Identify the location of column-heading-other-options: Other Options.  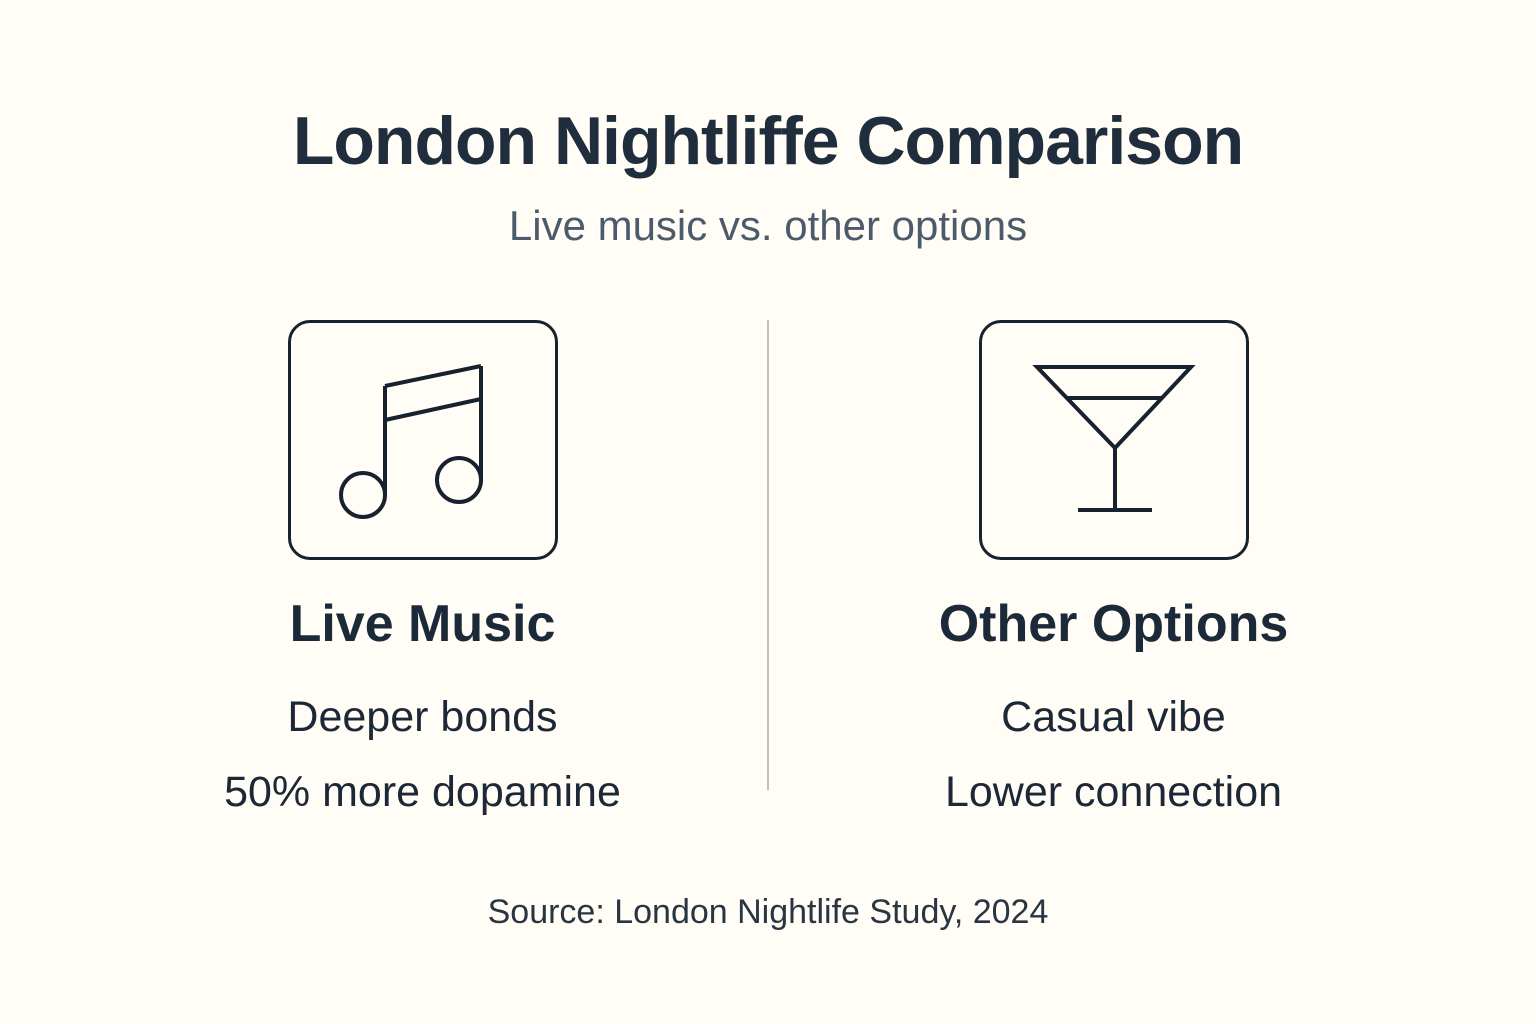
(1113, 624).